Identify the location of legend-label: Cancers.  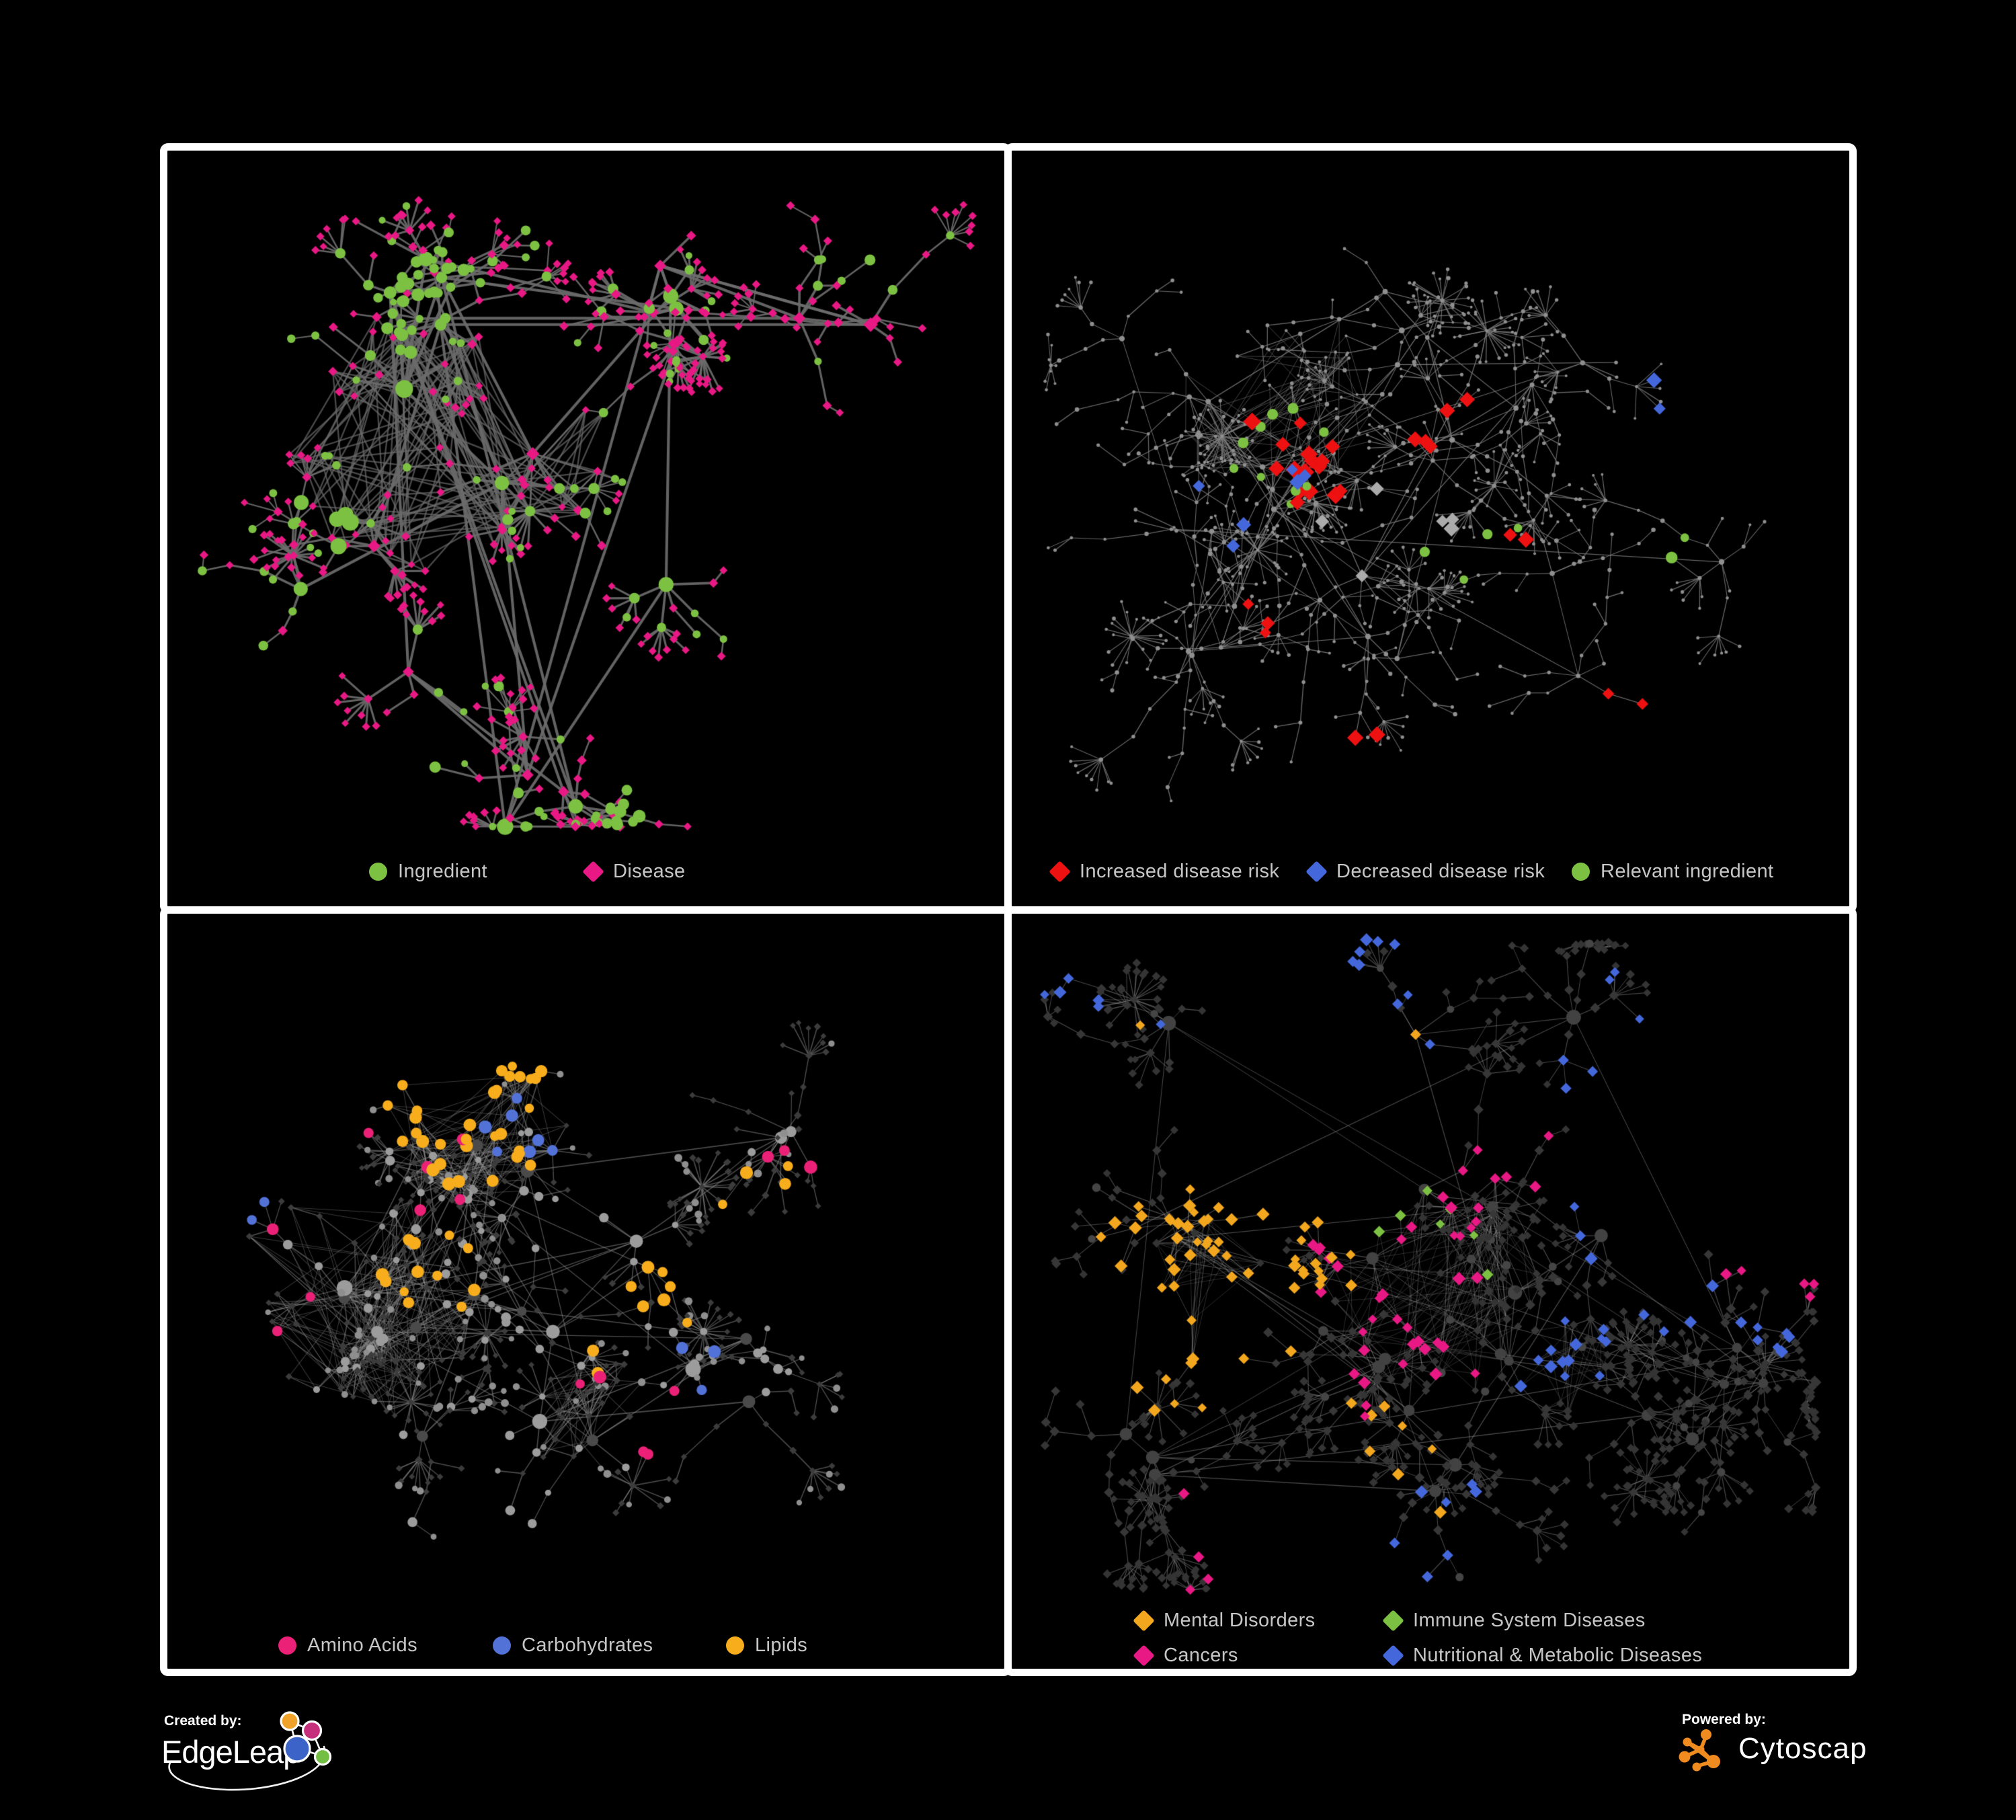
(1201, 1655).